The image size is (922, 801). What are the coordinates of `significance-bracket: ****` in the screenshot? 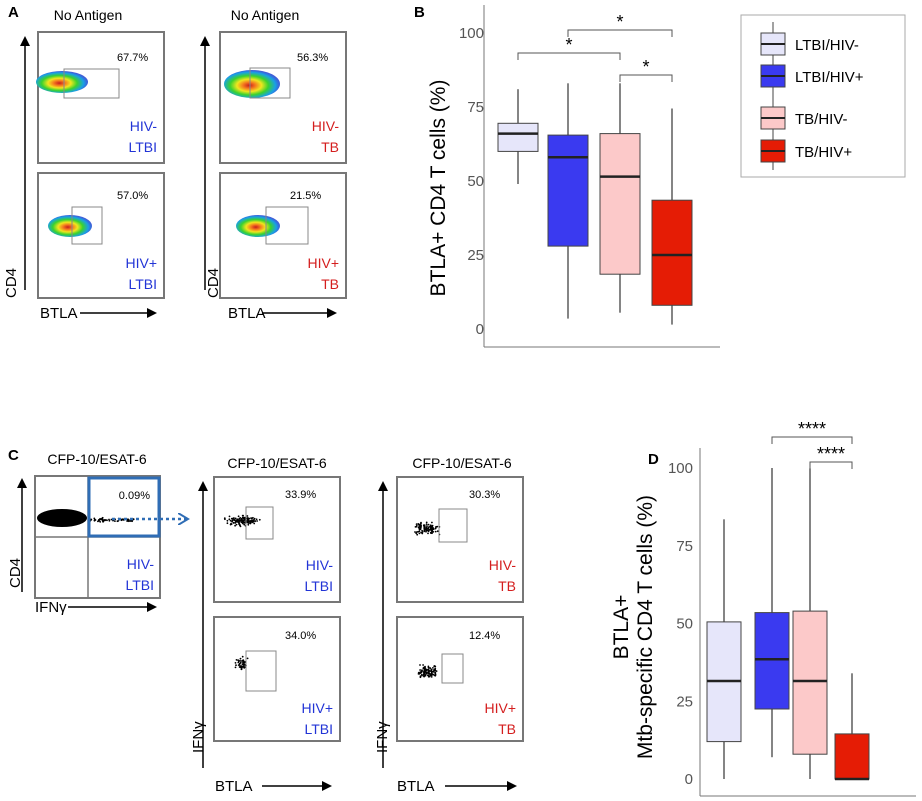 It's located at (831, 456).